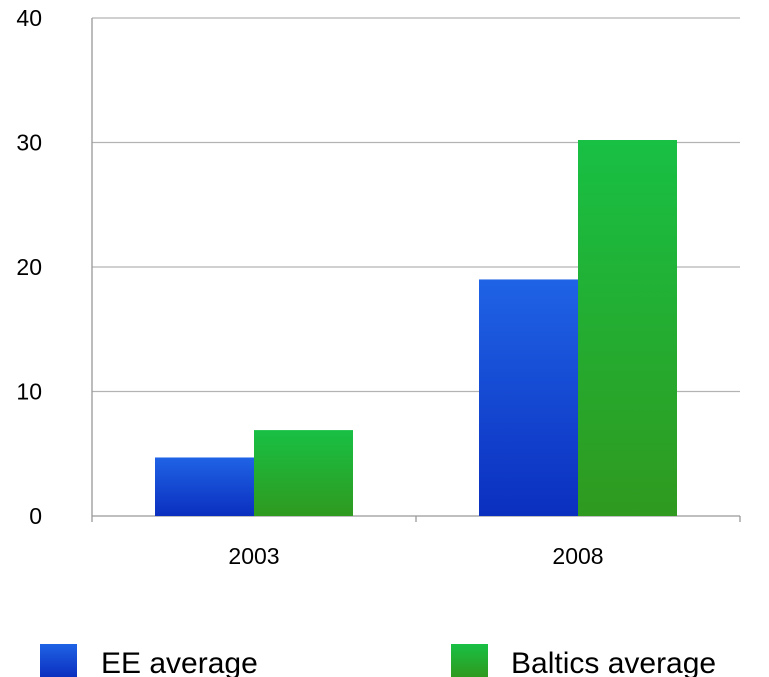 The width and height of the screenshot is (769, 677). I want to click on y-tick-label-40: 40, so click(29, 18).